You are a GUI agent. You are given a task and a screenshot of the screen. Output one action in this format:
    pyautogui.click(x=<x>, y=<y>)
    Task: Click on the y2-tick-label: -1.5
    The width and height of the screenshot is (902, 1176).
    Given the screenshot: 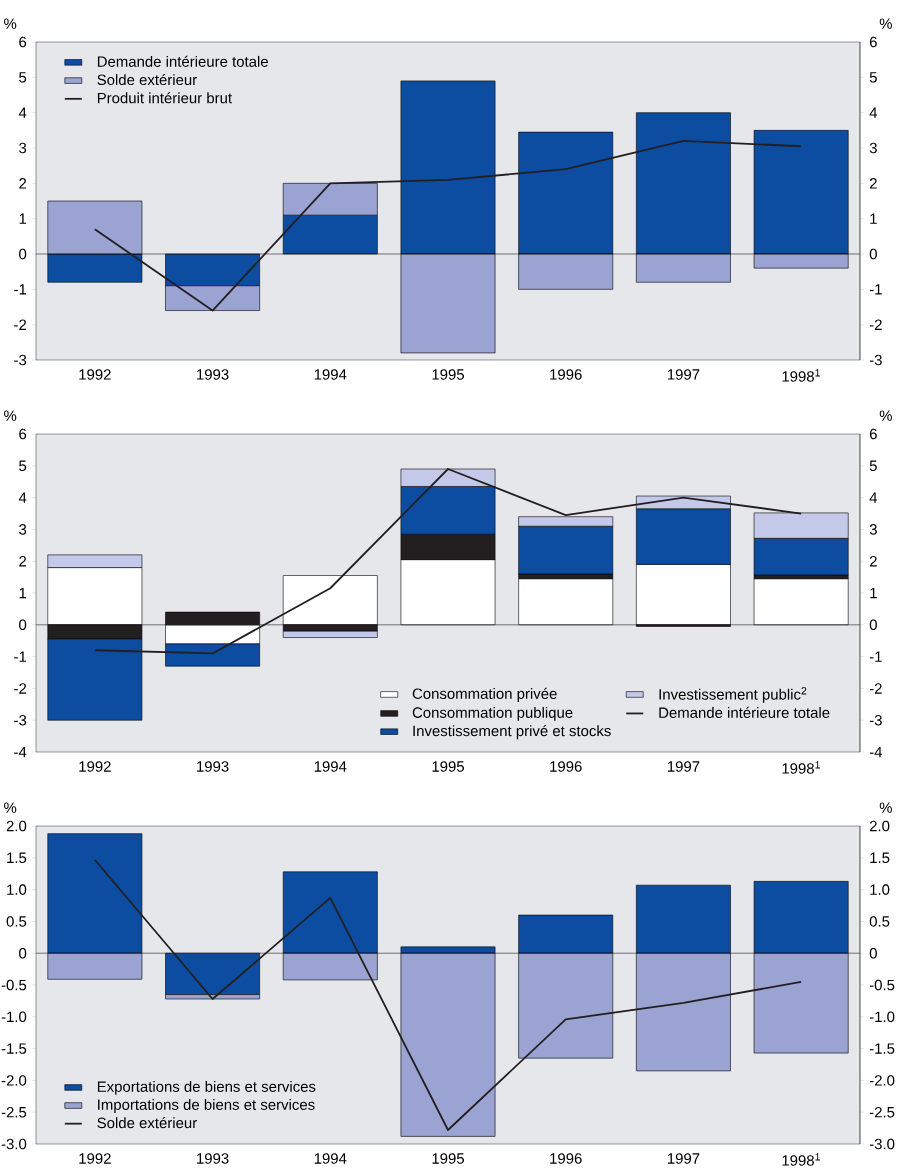 What is the action you would take?
    pyautogui.click(x=882, y=1048)
    